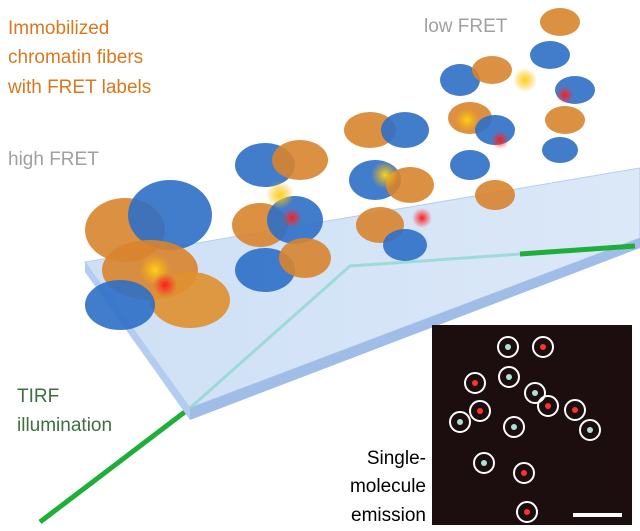 This screenshot has width=640, height=531. What do you see at coordinates (577, 250) in the screenshot?
I see `beam-exit` at bounding box center [577, 250].